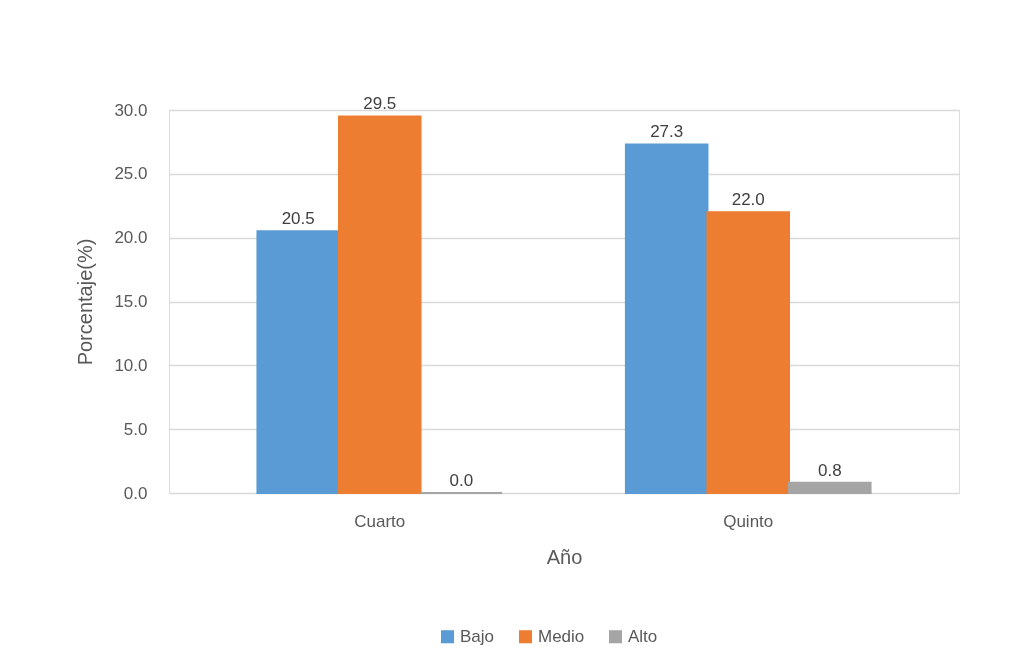 This screenshot has width=1031, height=657. I want to click on x-tick-label: Quinto, so click(748, 521).